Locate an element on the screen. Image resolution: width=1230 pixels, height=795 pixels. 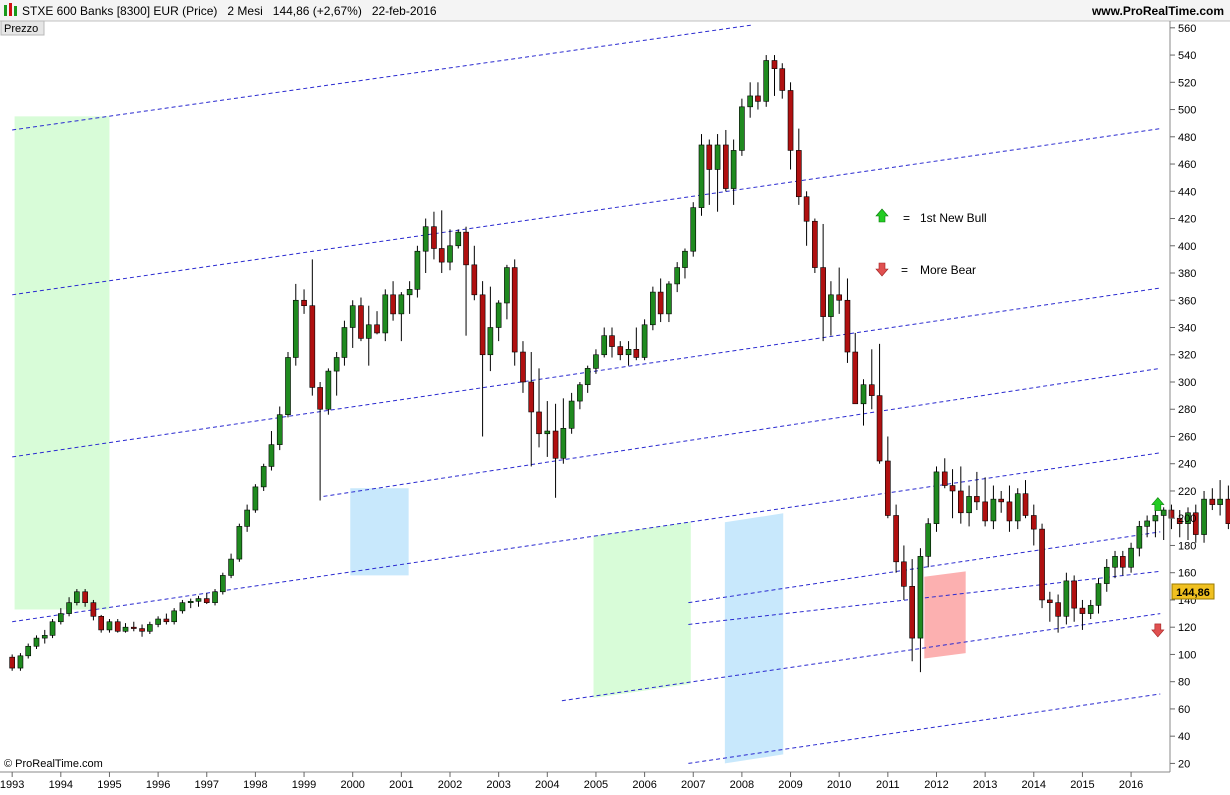
x-tick-label: 2005 is located at coordinates (596, 784).